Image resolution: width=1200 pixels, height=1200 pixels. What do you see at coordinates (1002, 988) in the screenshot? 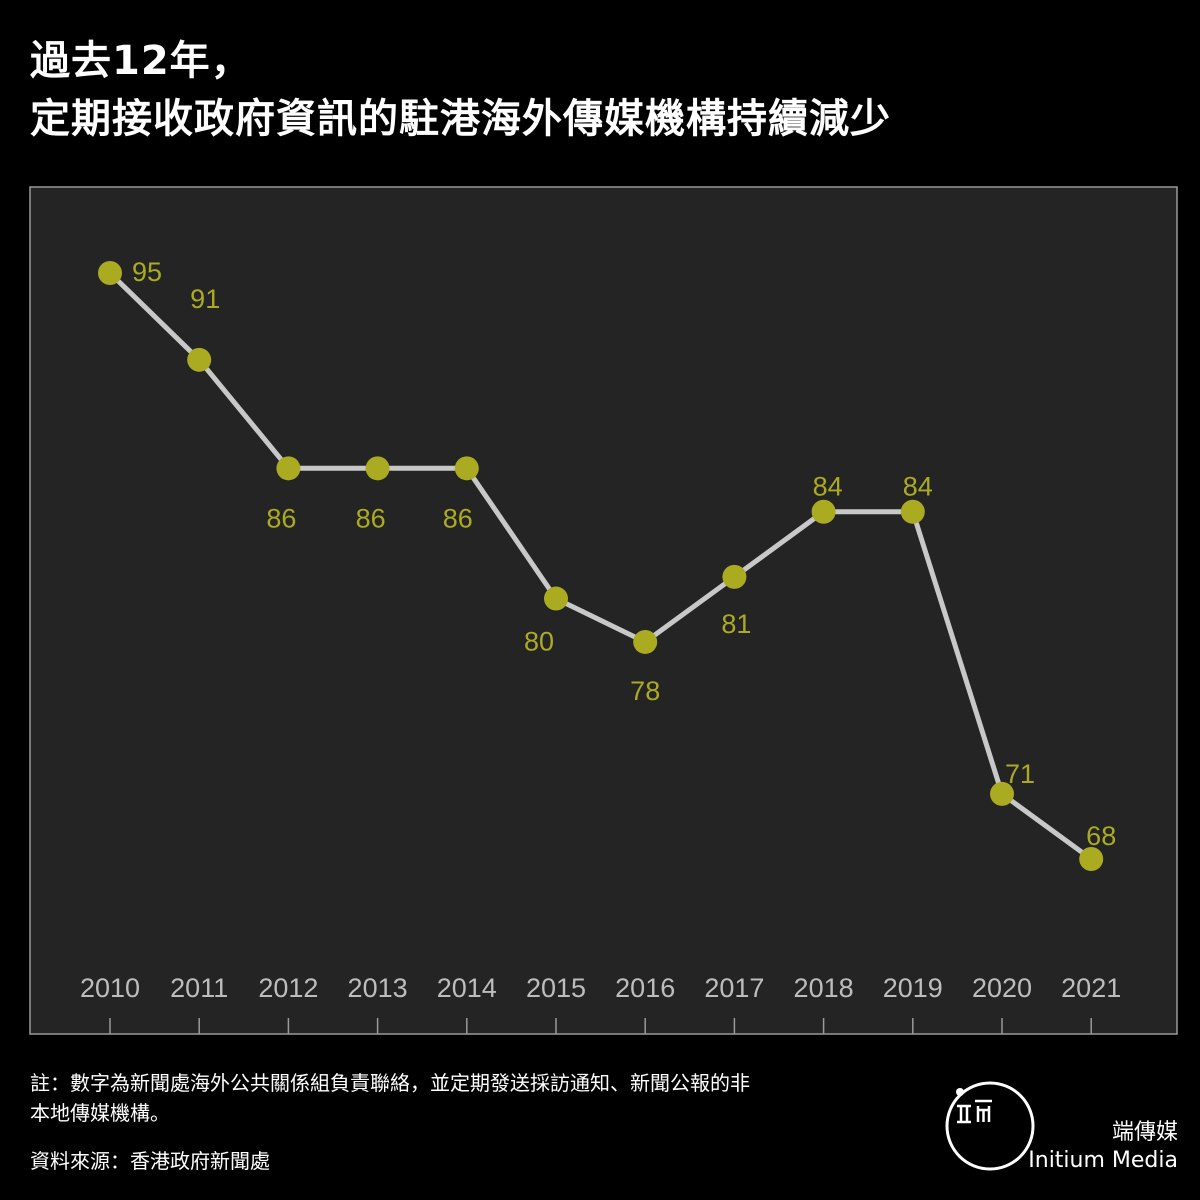
I see `x-tick-label: 2020` at bounding box center [1002, 988].